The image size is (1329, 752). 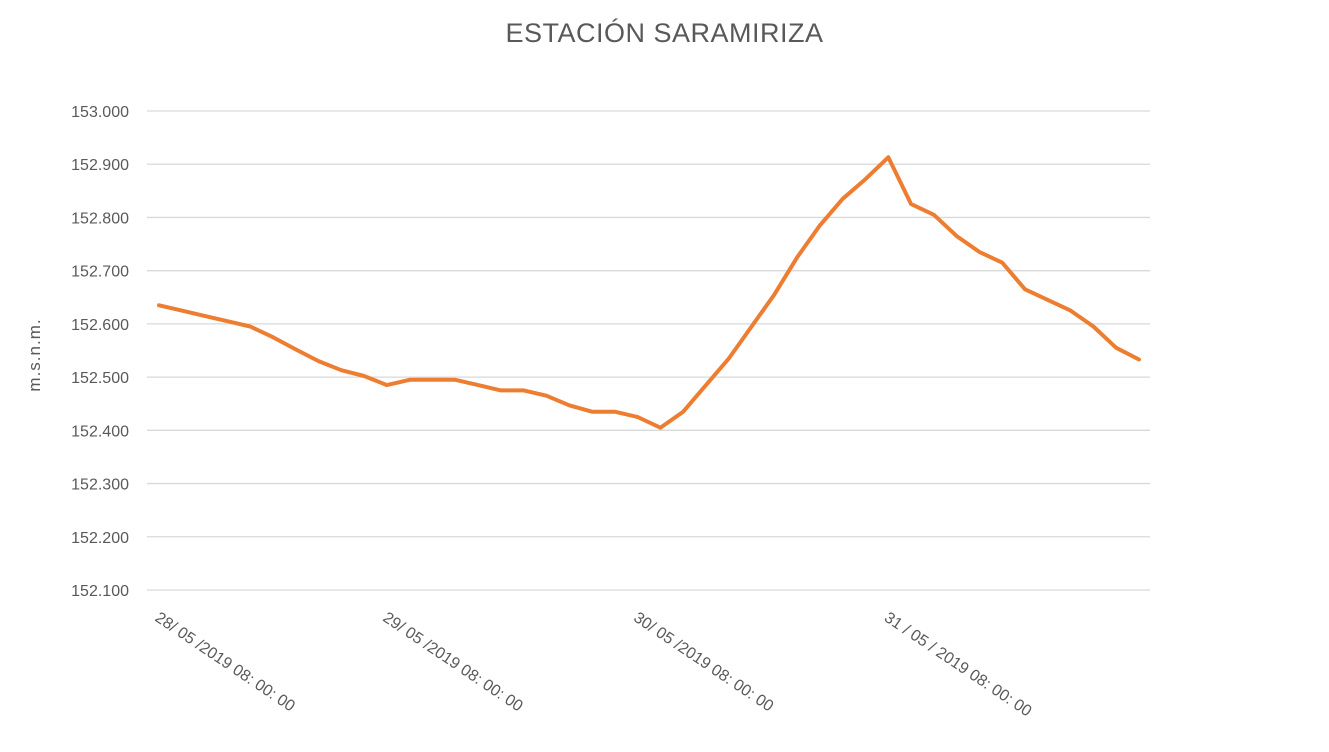 What do you see at coordinates (34, 354) in the screenshot?
I see `y-axis-label: m.s.n.m.` at bounding box center [34, 354].